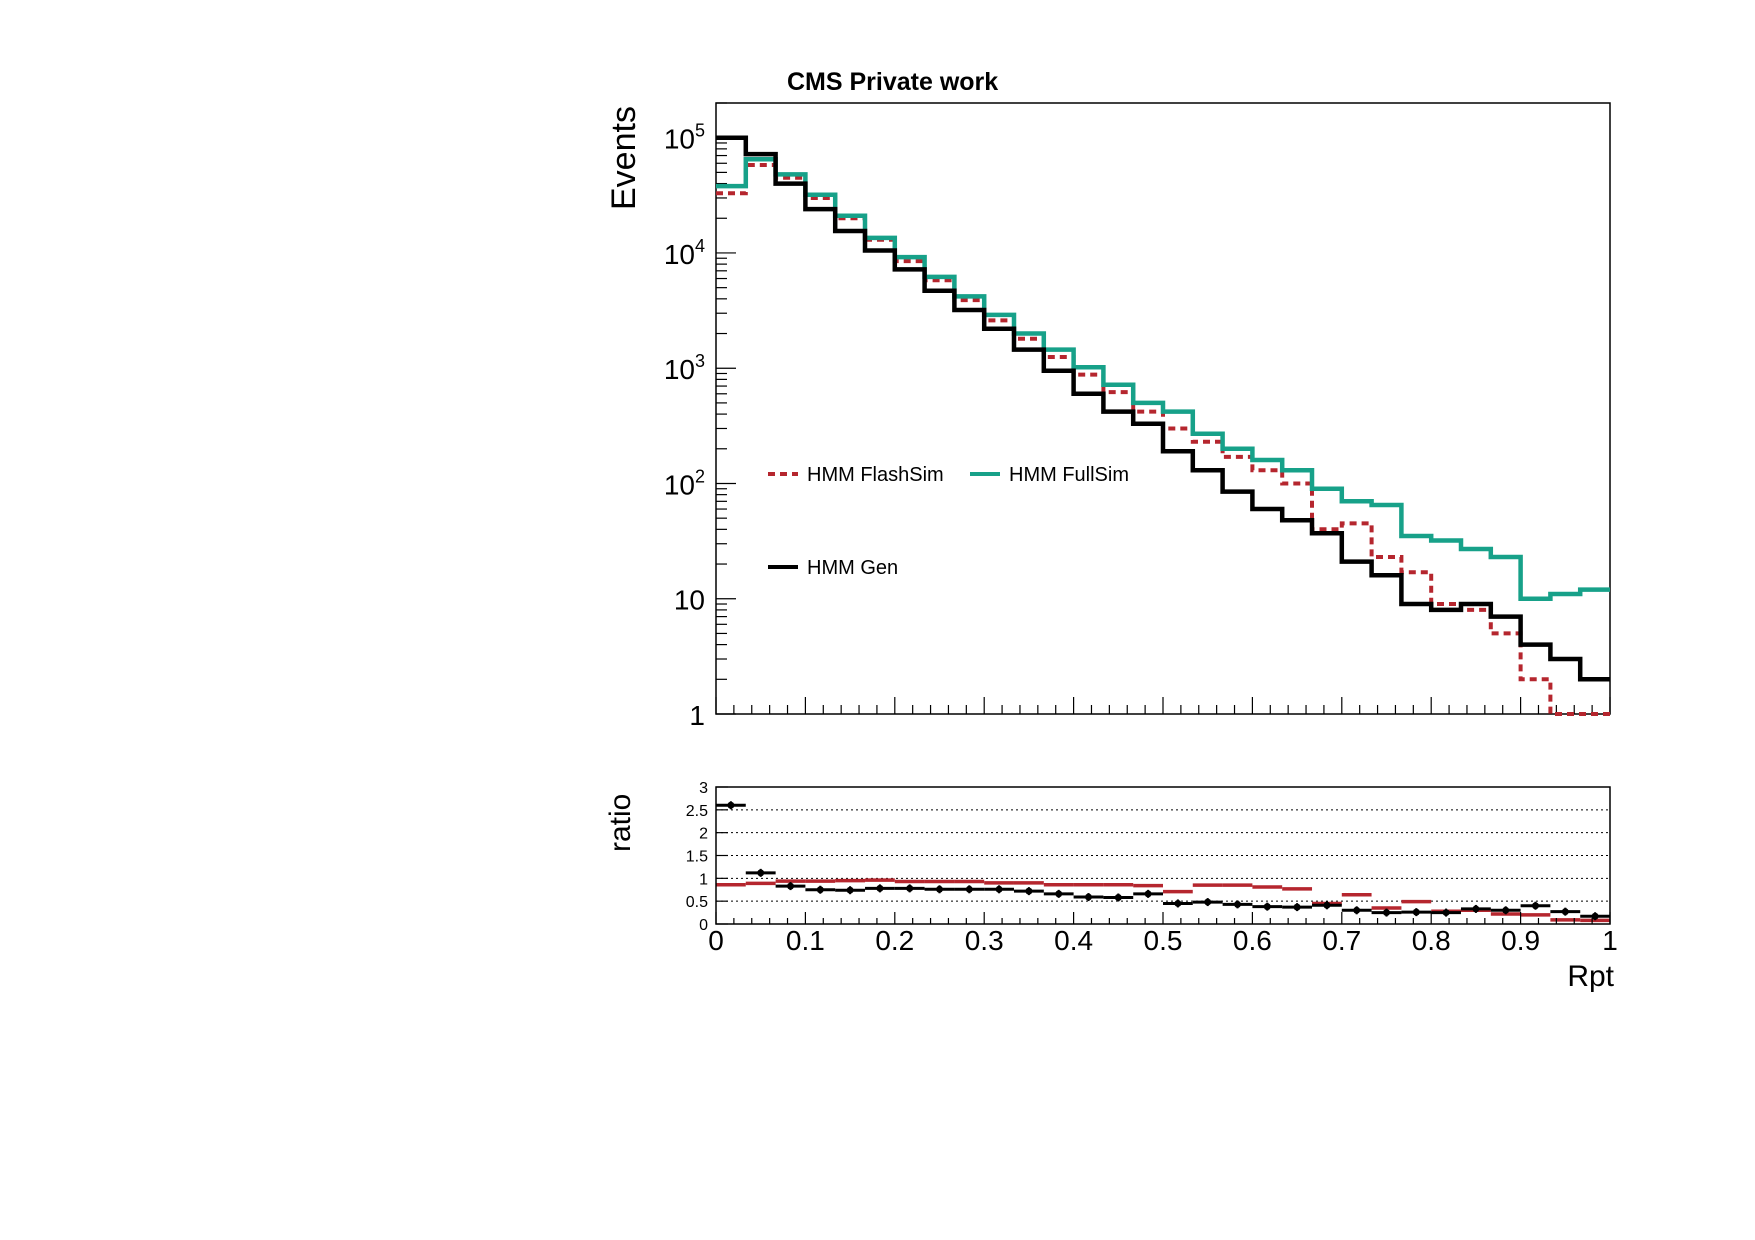 The width and height of the screenshot is (1755, 1240). What do you see at coordinates (689, 600) in the screenshot?
I see `y-tick-label: 10` at bounding box center [689, 600].